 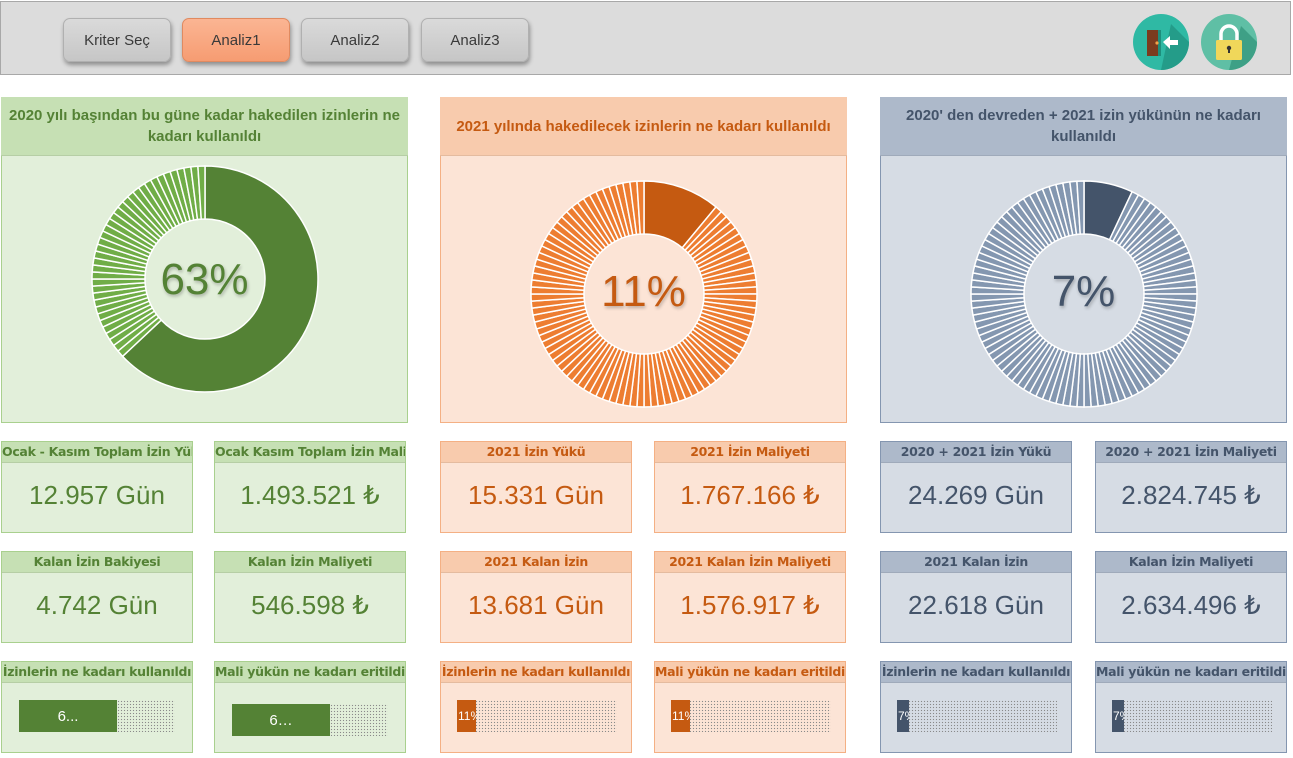 What do you see at coordinates (976, 452) in the screenshot?
I see `card-title: 2020 + 2021 İzin Yükü` at bounding box center [976, 452].